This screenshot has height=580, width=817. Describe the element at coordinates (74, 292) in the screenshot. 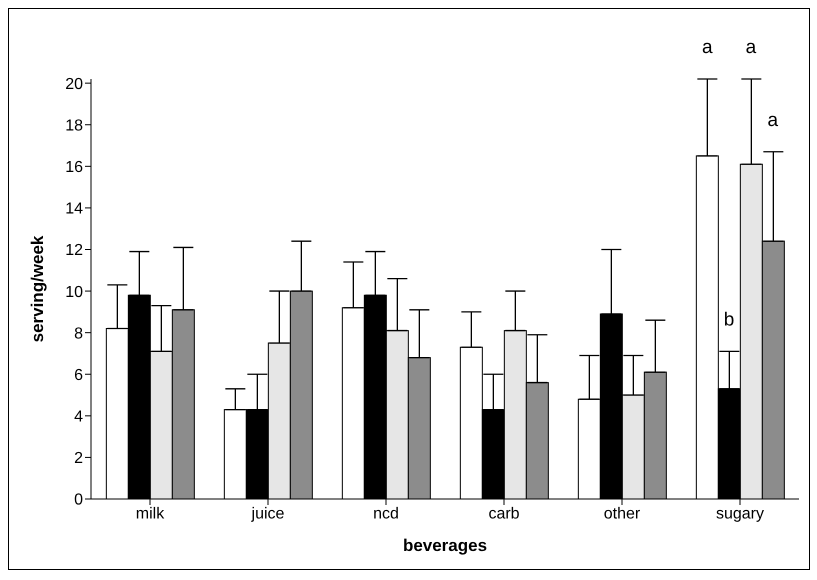

I see `y-tick-label: 10` at that location.